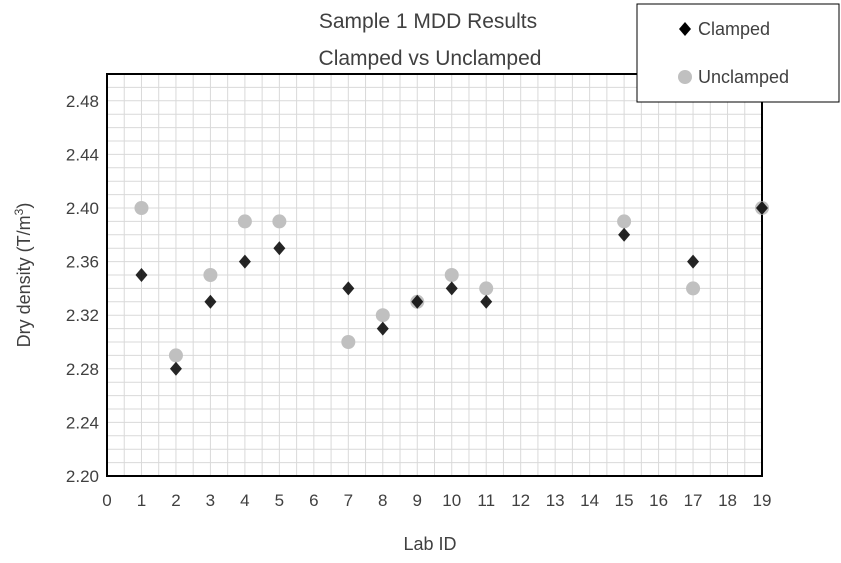 The width and height of the screenshot is (841, 563). I want to click on x-tick-label: 11, so click(486, 500).